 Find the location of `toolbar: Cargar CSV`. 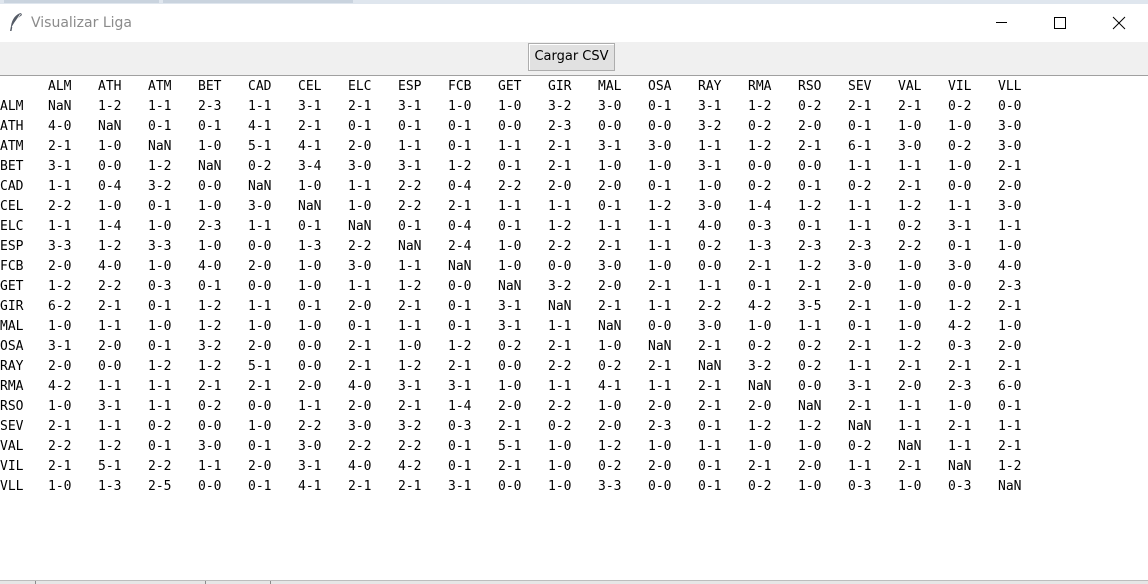

toolbar: Cargar CSV is located at coordinates (574, 59).